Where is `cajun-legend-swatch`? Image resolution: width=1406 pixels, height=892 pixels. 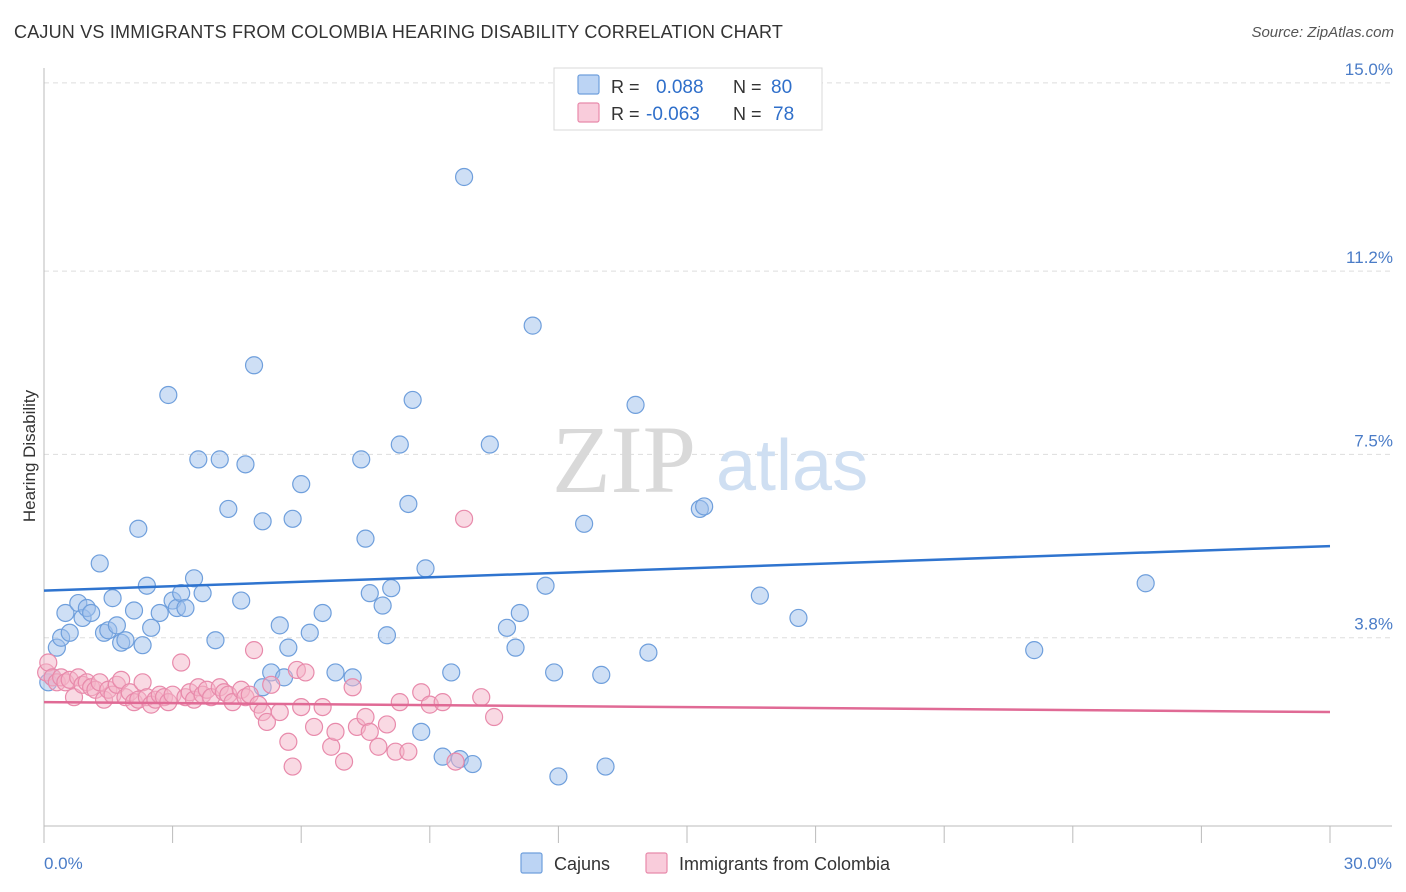
cajun-legend-swatch is located at coordinates (588, 84).